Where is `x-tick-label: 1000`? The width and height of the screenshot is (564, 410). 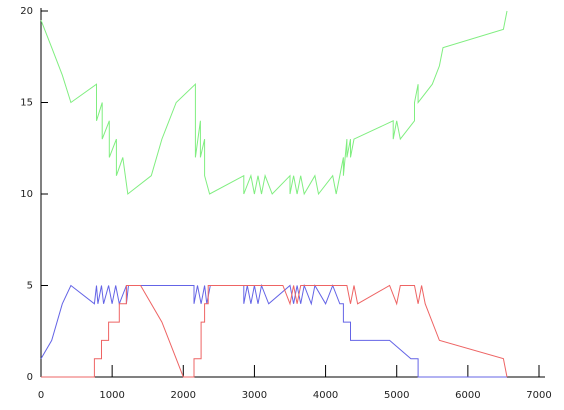
x-tick-label: 1000 is located at coordinates (111, 395).